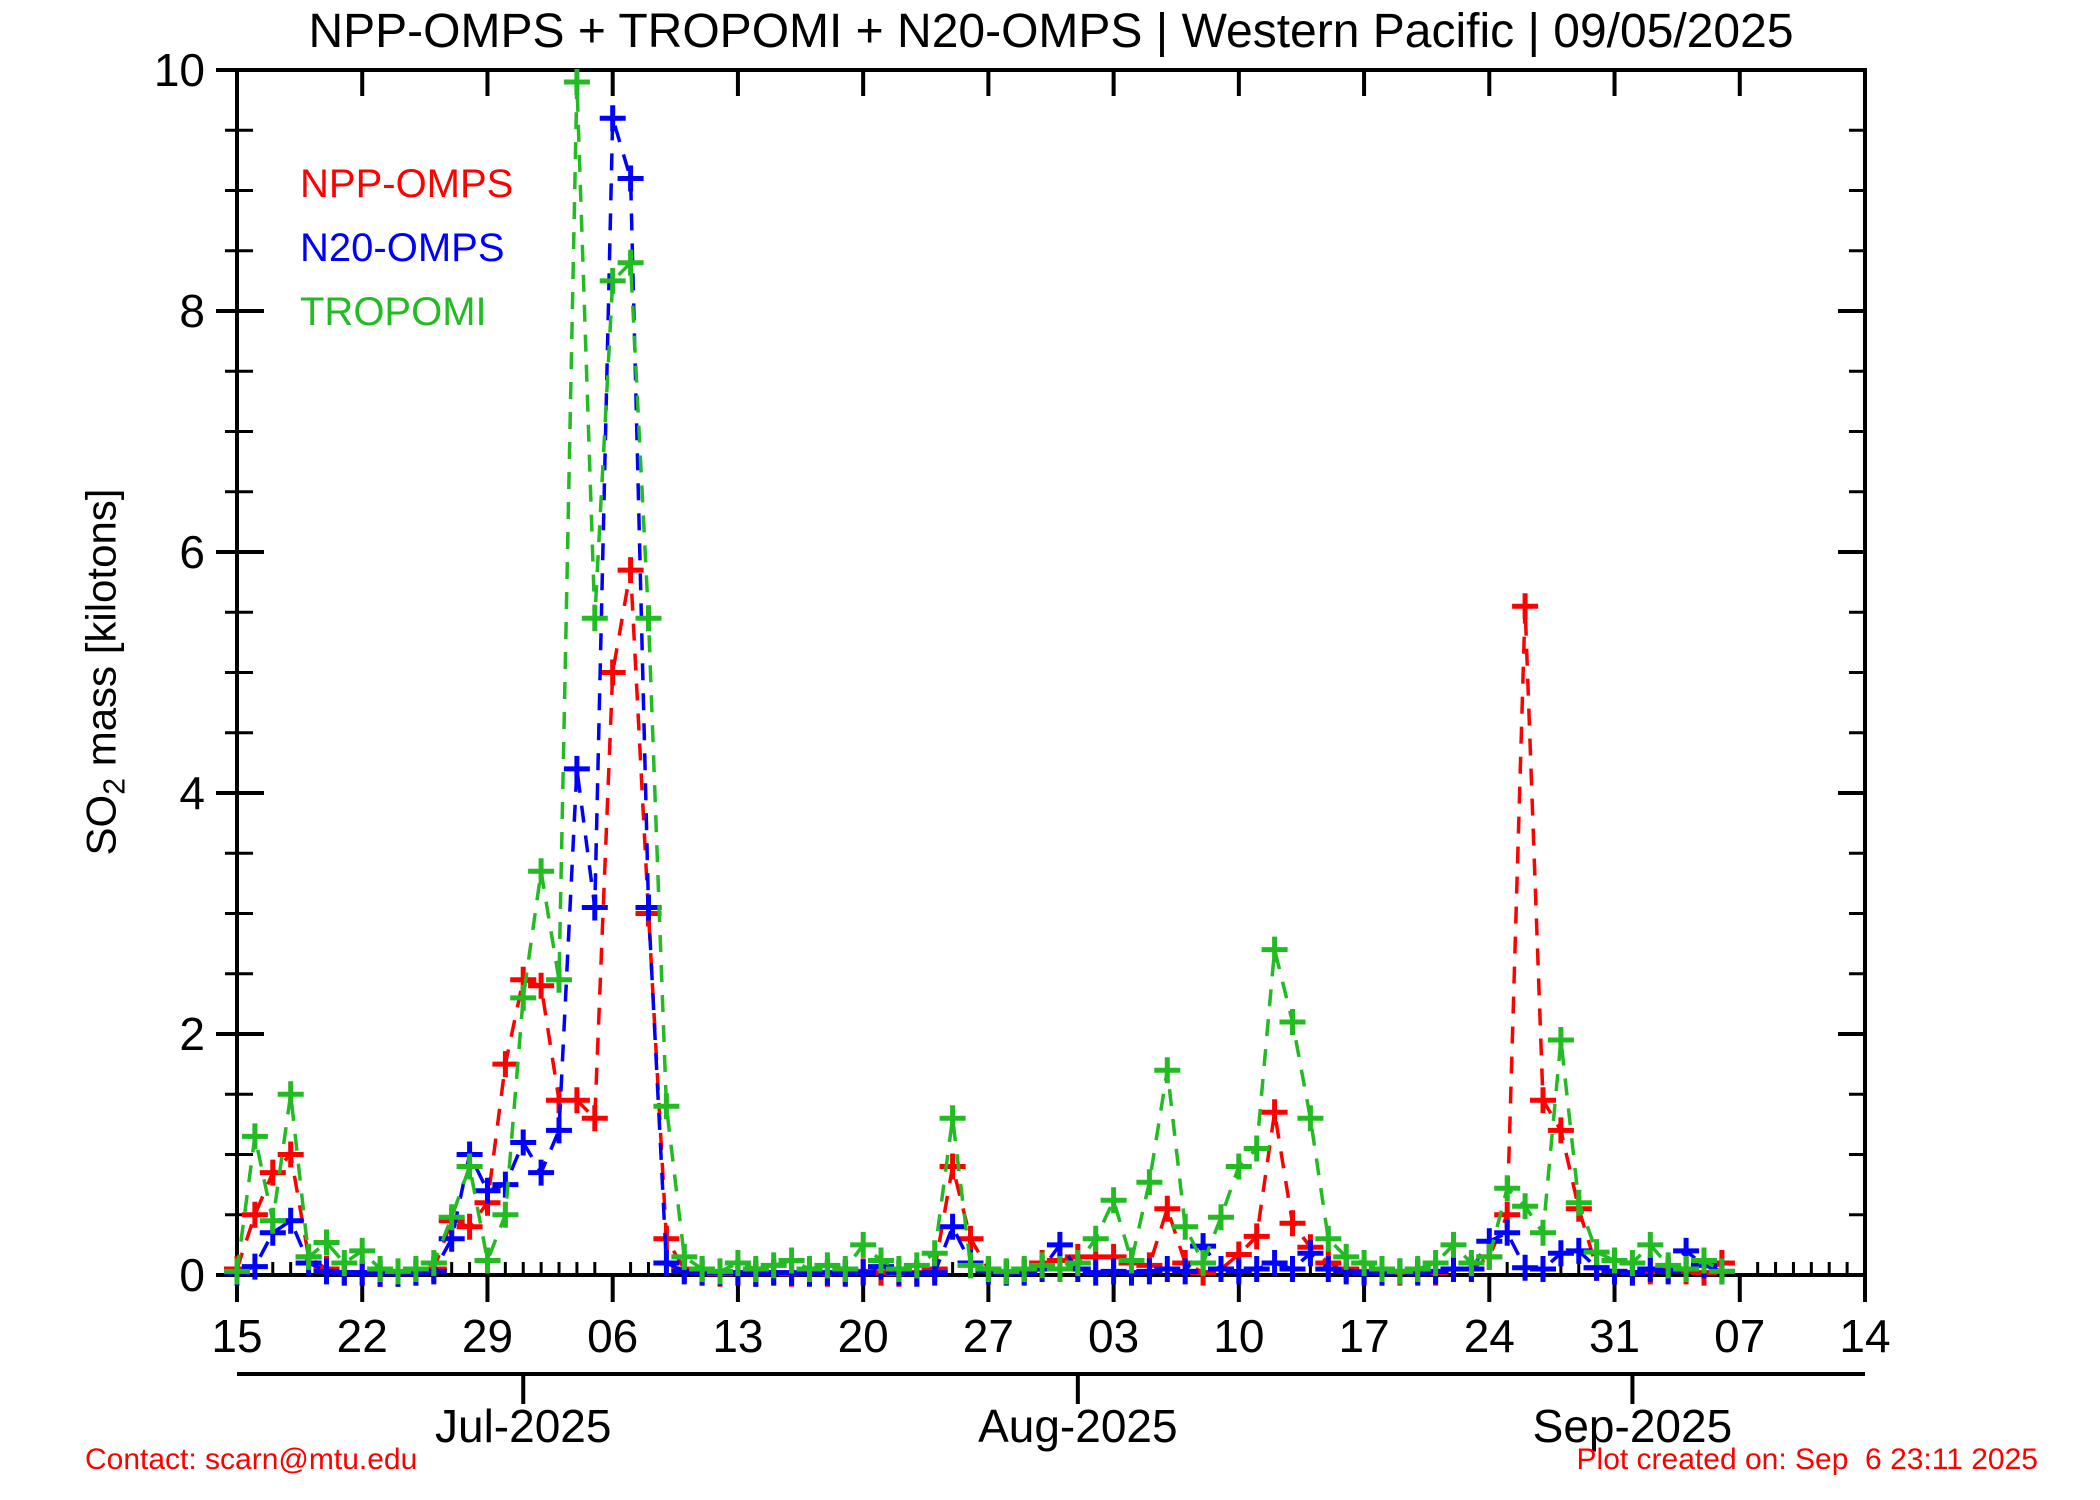 The image size is (2100, 1500). I want to click on x-tick-label: 27, so click(988, 1336).